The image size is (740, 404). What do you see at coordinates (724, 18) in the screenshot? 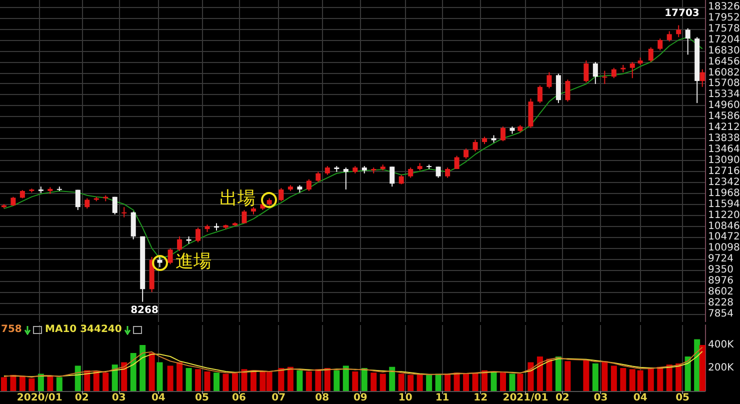
I see `y-tick-label: 17952` at bounding box center [724, 18].